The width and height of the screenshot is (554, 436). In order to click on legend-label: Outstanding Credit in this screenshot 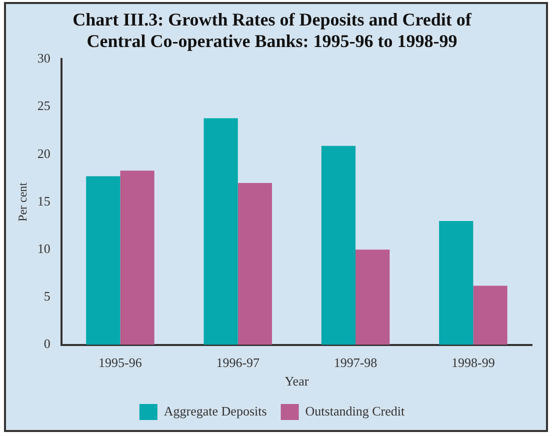, I will do `click(355, 410)`.